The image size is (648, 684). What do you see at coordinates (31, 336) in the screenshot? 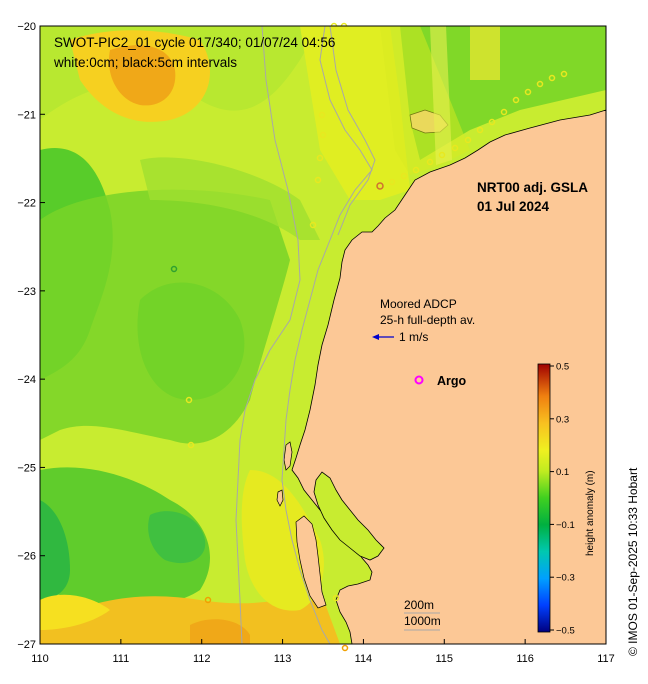
I see `y-axis: −20 −21 −22 −23 −24 −25 −26 −27` at bounding box center [31, 336].